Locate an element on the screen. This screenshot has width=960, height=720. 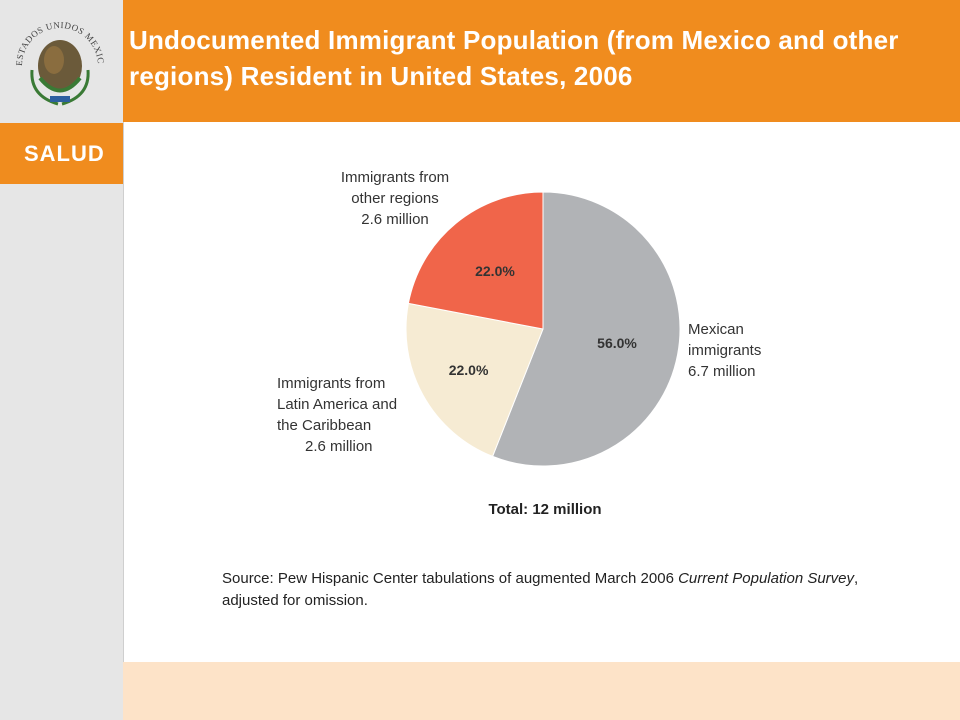
slice-label-mexican-line: 6.7 million is located at coordinates (722, 371).